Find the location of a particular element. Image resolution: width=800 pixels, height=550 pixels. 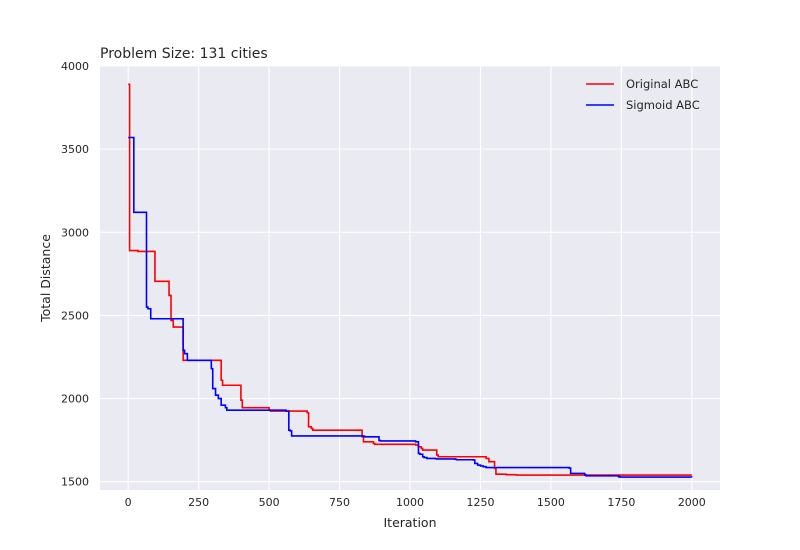

x-tick-label: 1500 is located at coordinates (551, 502).